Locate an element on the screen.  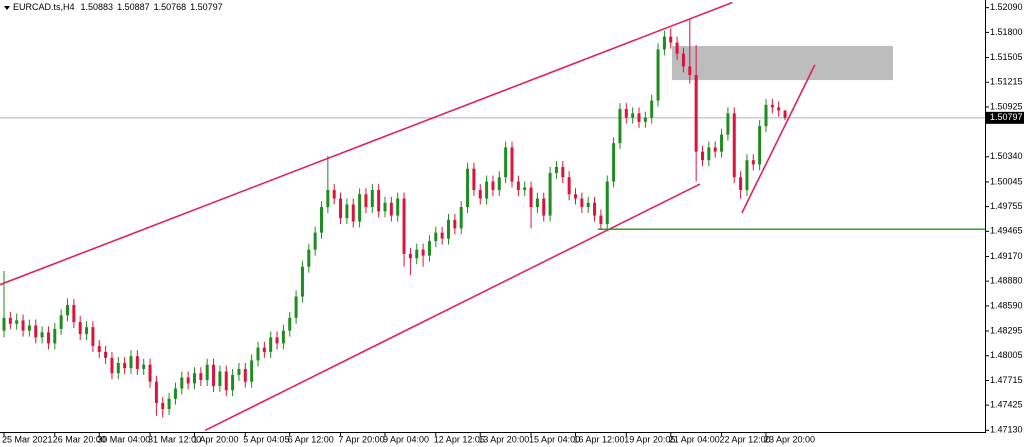
y-tick-label: 1.49170 is located at coordinates (1006, 256).